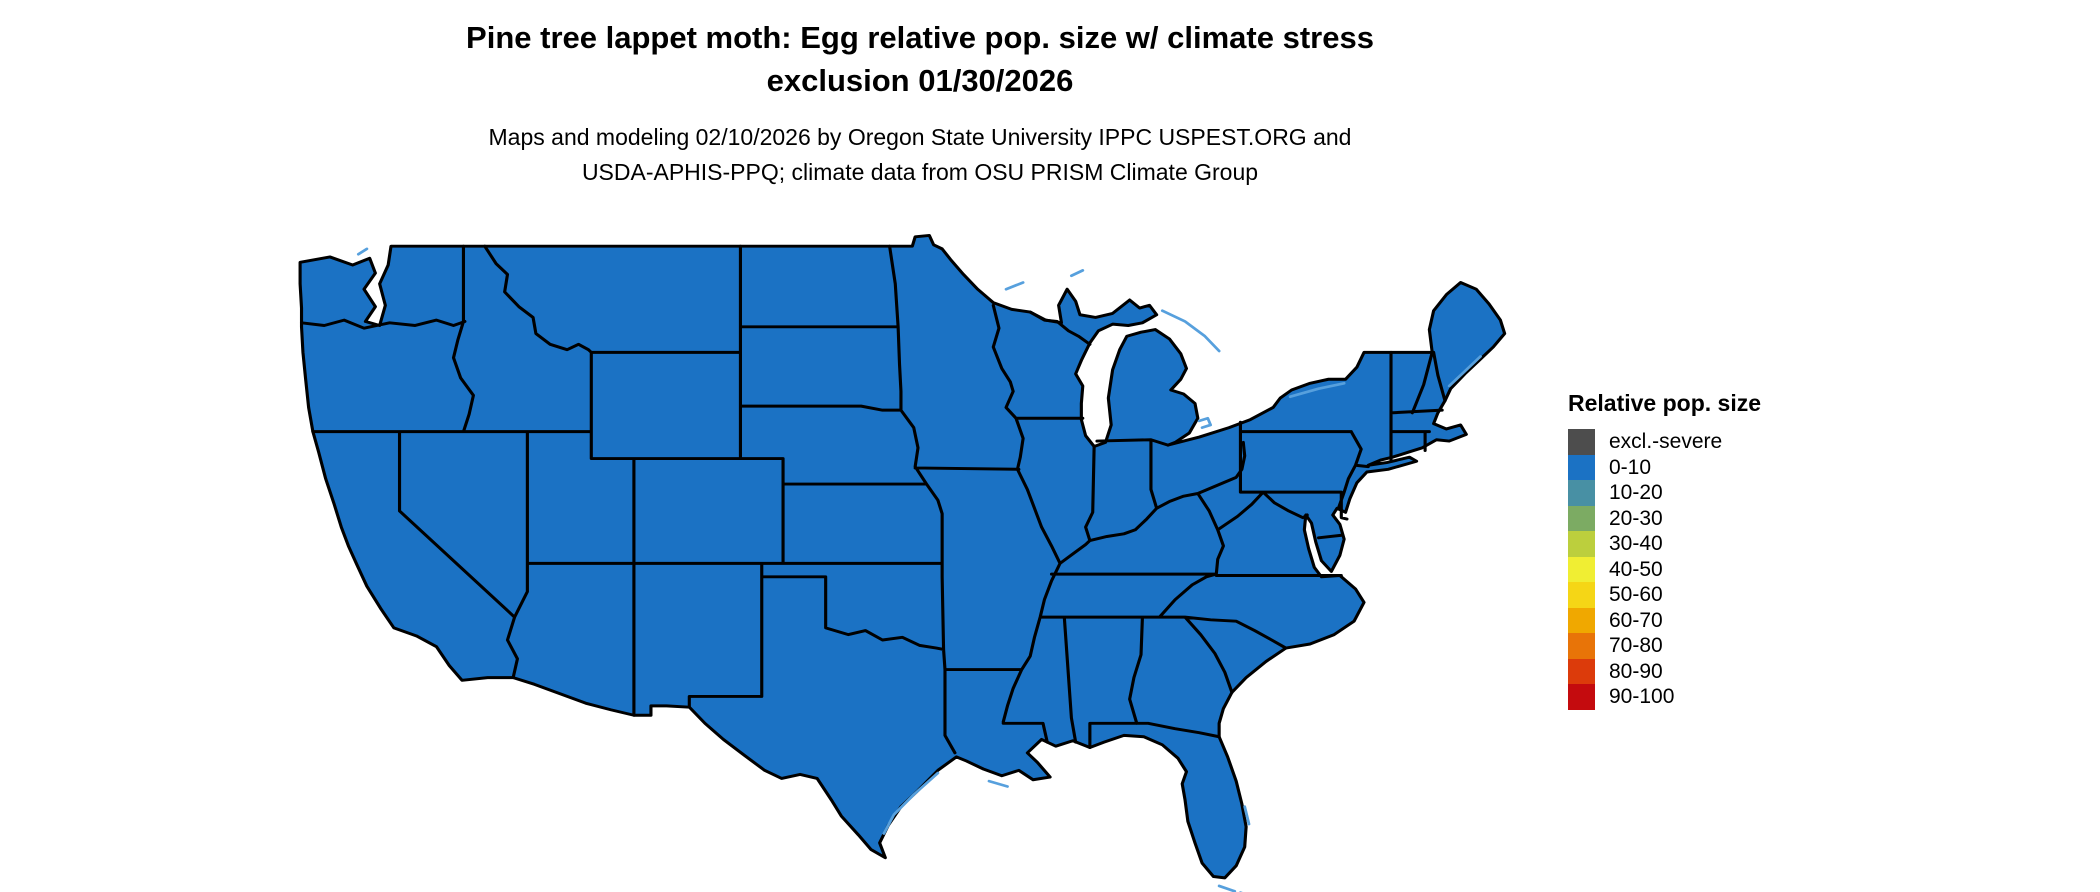  Describe the element at coordinates (1630, 467) in the screenshot. I see `legend-label: 0-10` at that location.